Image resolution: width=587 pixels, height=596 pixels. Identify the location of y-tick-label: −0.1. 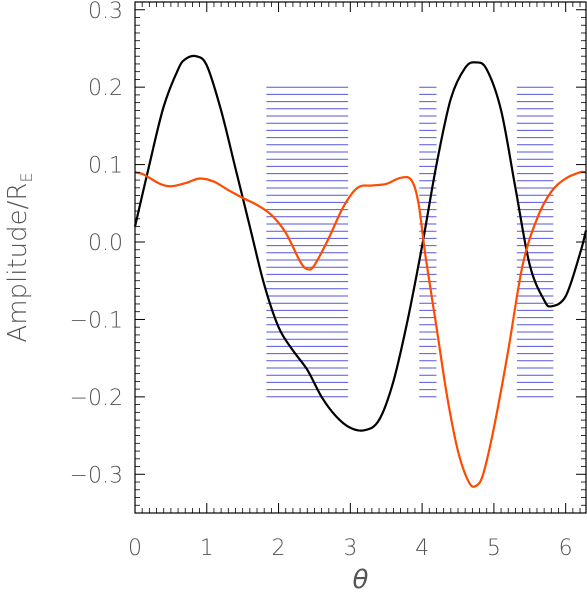
(96, 320).